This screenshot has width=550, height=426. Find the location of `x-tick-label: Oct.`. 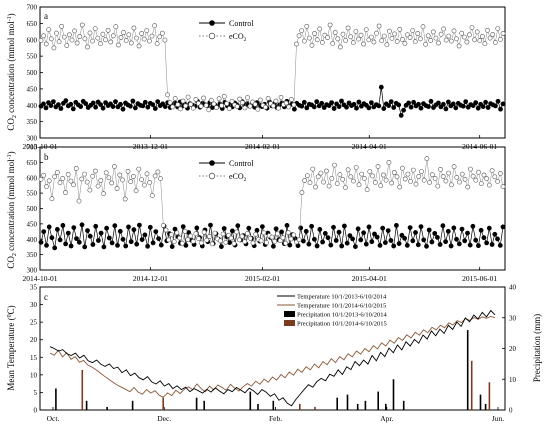

x-tick-label: Oct. is located at coordinates (53, 418).